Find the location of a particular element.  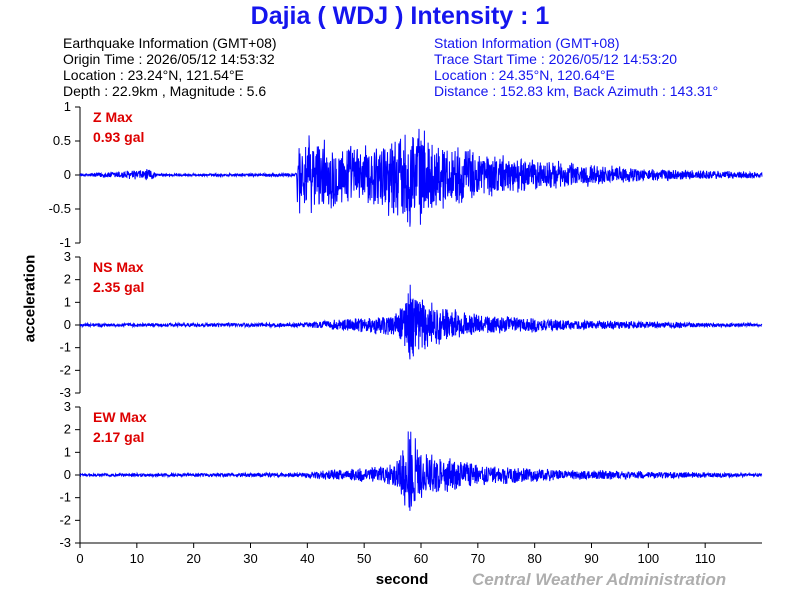

y-tick-label-ns: 0 is located at coordinates (67, 324).